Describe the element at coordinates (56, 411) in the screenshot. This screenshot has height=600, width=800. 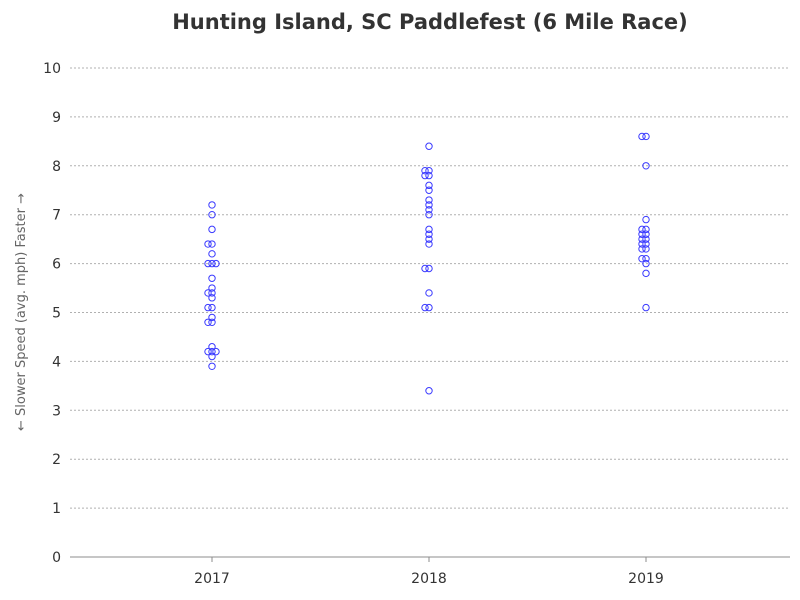
I see `y-tick-label: 3` at that location.